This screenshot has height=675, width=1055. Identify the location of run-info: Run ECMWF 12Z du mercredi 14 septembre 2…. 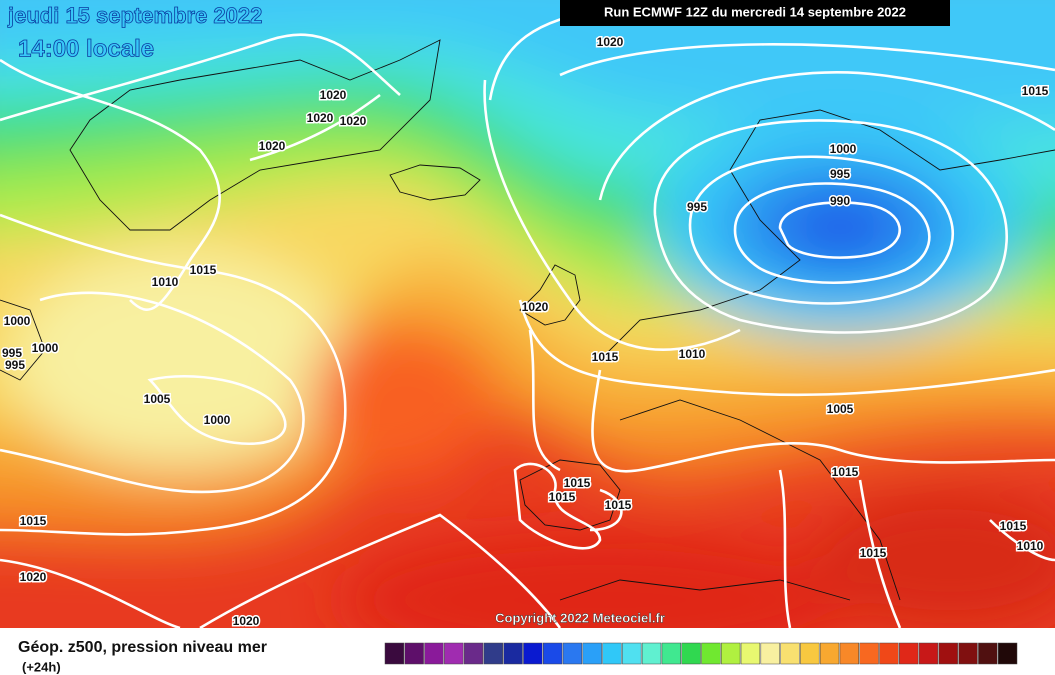
(755, 11).